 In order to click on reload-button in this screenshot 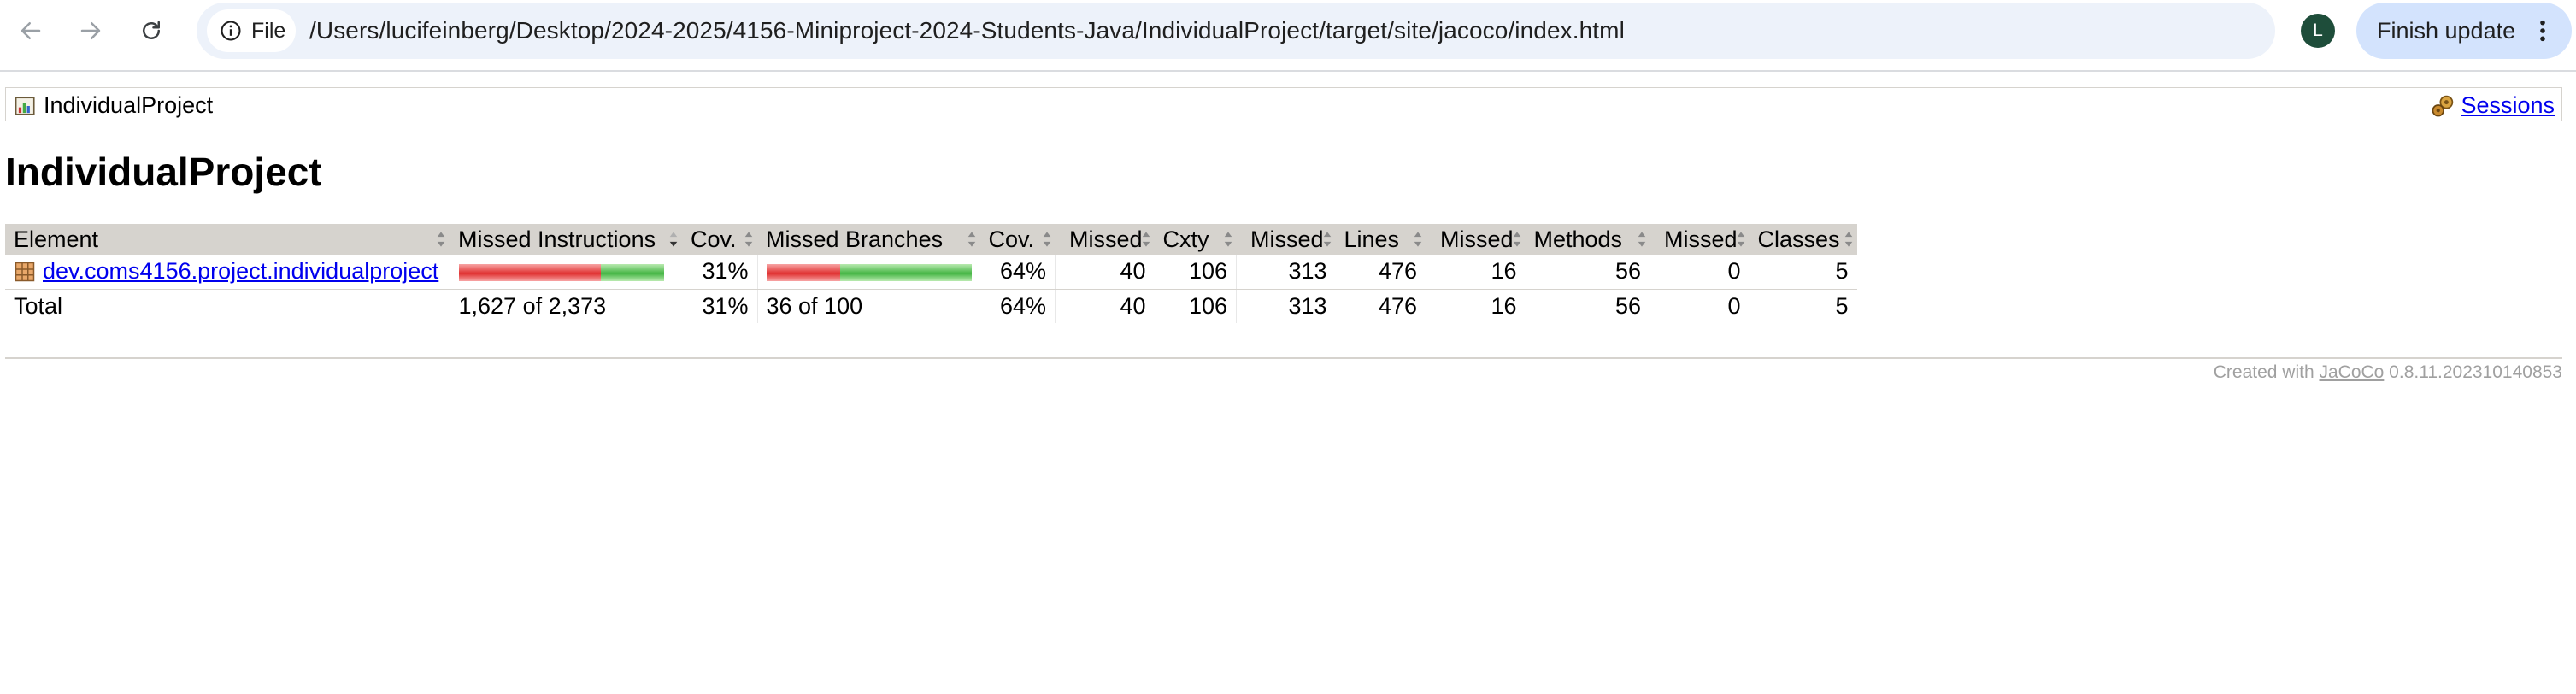, I will do `click(151, 31)`.